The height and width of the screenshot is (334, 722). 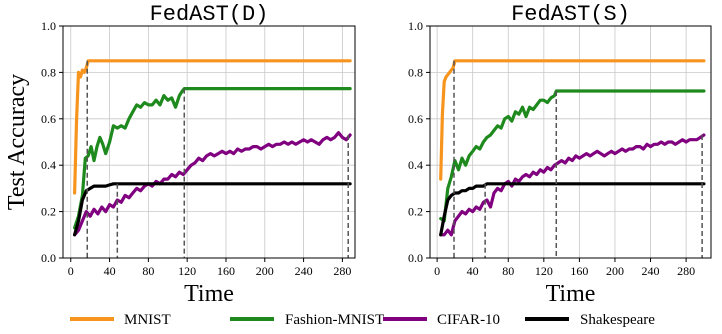 What do you see at coordinates (570, 14) in the screenshot?
I see `chart-title: FedAST(S)` at bounding box center [570, 14].